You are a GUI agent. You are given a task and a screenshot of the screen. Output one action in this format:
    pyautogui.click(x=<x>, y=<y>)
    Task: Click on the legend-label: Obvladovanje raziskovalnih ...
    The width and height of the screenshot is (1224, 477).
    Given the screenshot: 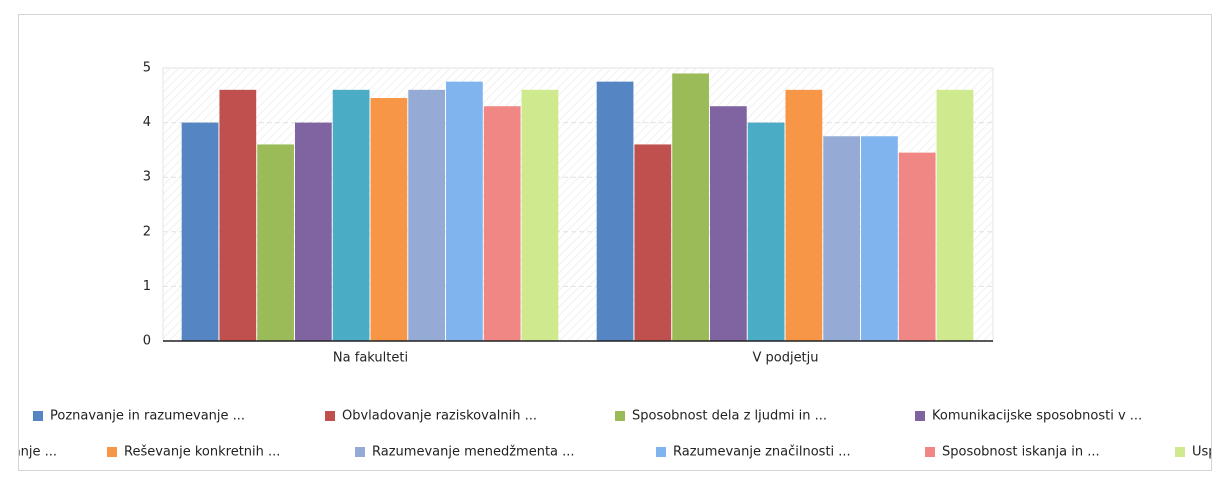 What is the action you would take?
    pyautogui.click(x=439, y=416)
    